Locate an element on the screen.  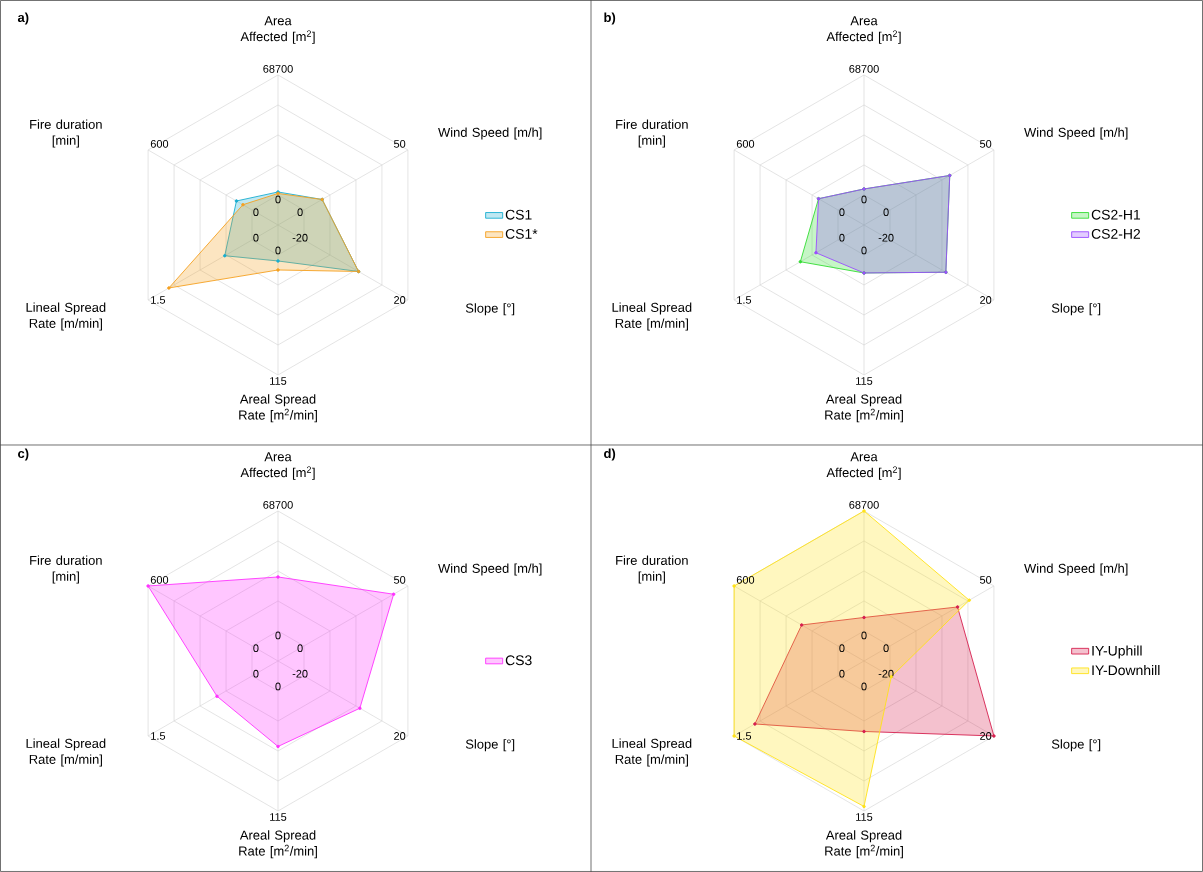
chart-title: d) is located at coordinates (610, 454).